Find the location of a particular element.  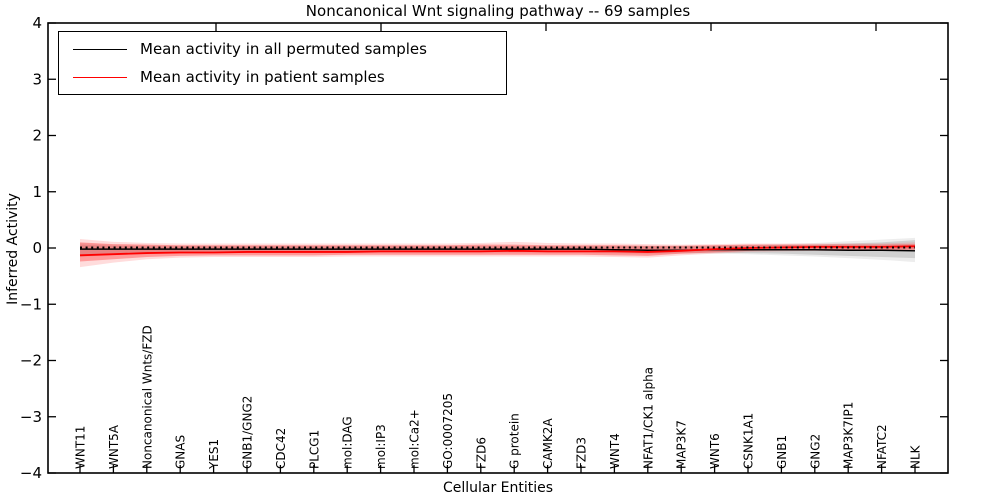

x-category-label: GNB1/GNG2 is located at coordinates (248, 432).